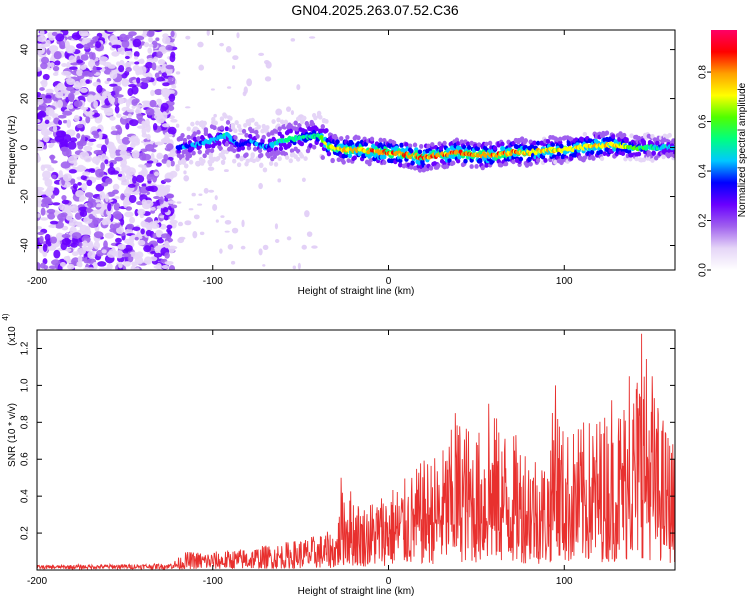 This screenshot has height=600, width=750. Describe the element at coordinates (564, 281) in the screenshot. I see `x-tick-label: 100` at that location.